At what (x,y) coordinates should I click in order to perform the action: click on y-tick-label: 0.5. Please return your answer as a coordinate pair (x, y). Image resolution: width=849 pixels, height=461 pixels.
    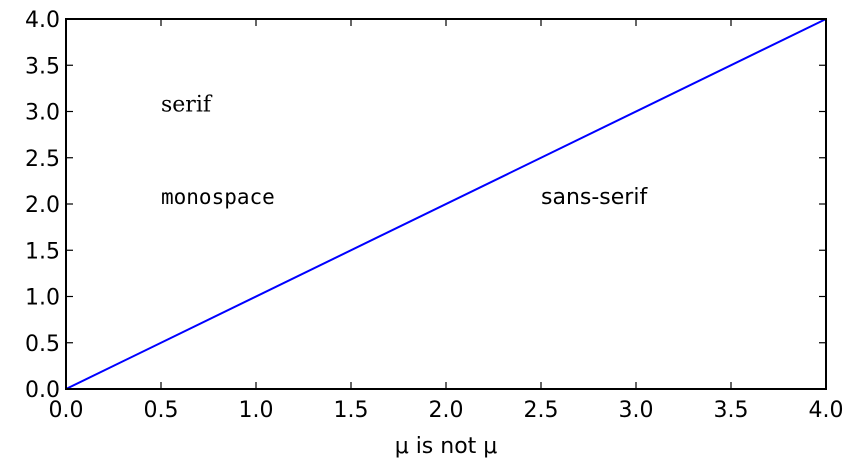
    Looking at the image, I should click on (42, 344).